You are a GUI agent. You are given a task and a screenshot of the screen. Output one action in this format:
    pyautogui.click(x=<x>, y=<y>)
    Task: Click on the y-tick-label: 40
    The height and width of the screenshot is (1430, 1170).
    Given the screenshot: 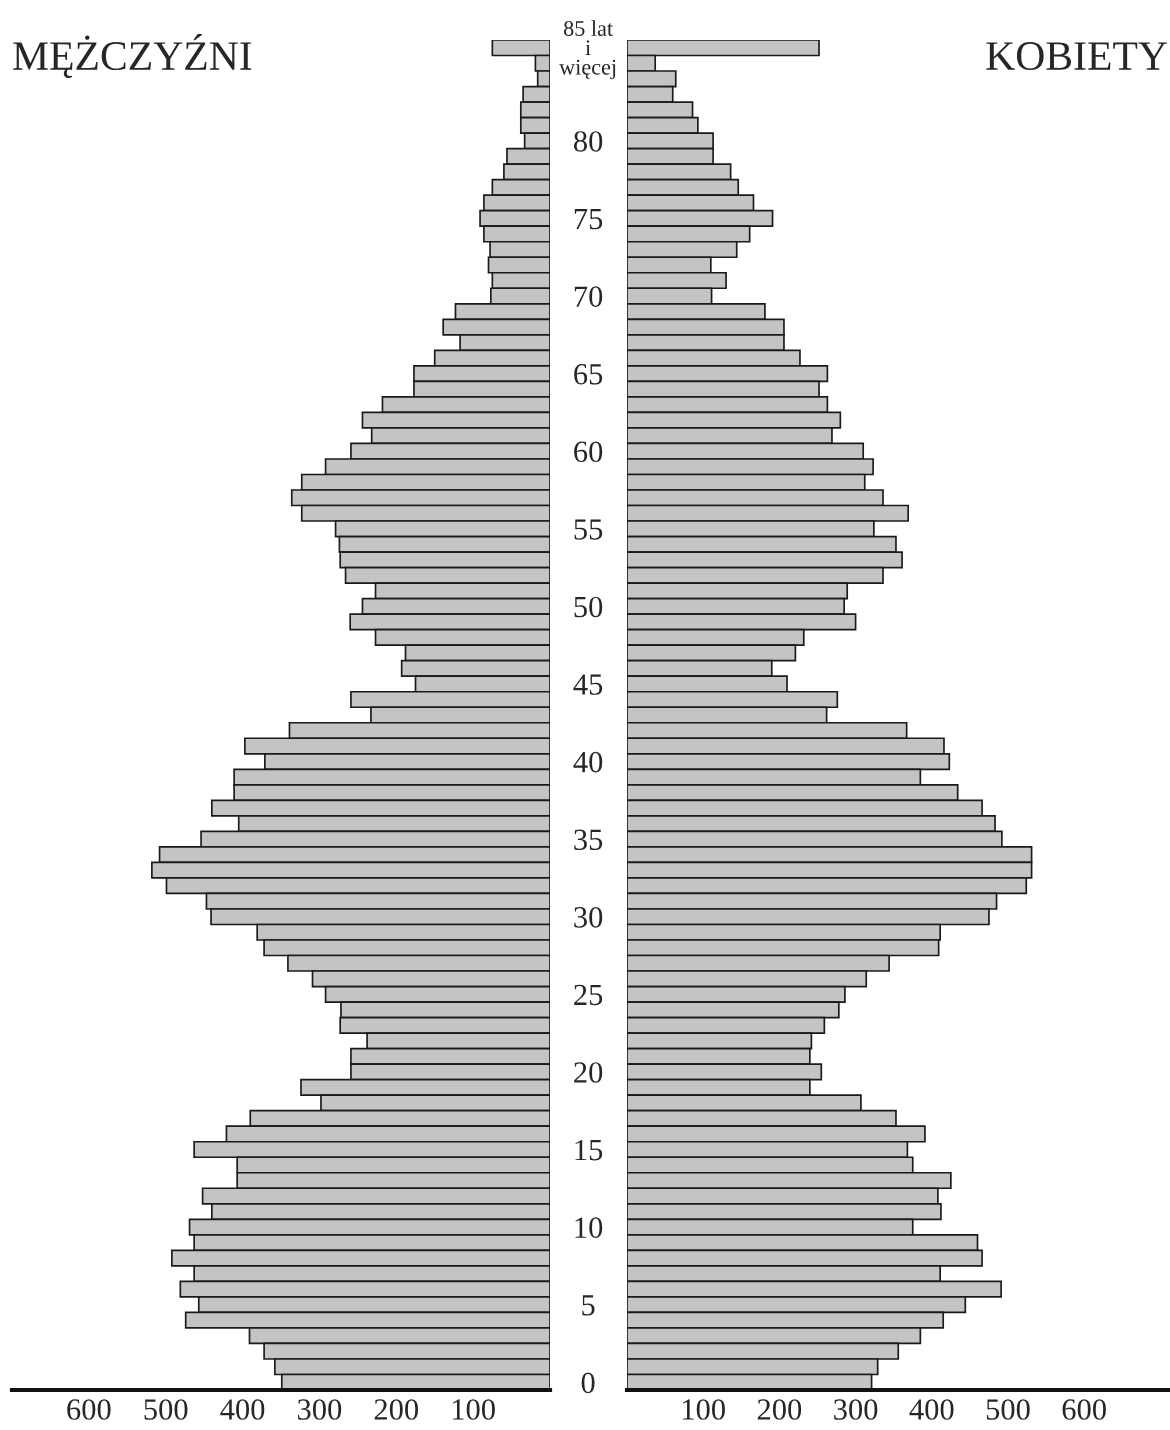 What is the action you would take?
    pyautogui.click(x=588, y=762)
    